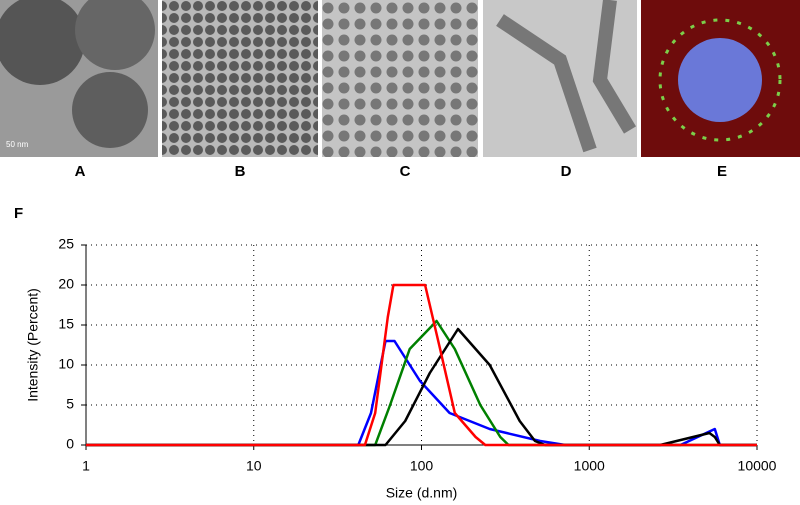 This screenshot has height=505, width=800. Describe the element at coordinates (757, 466) in the screenshot. I see `x-tick-label: 10000` at that location.